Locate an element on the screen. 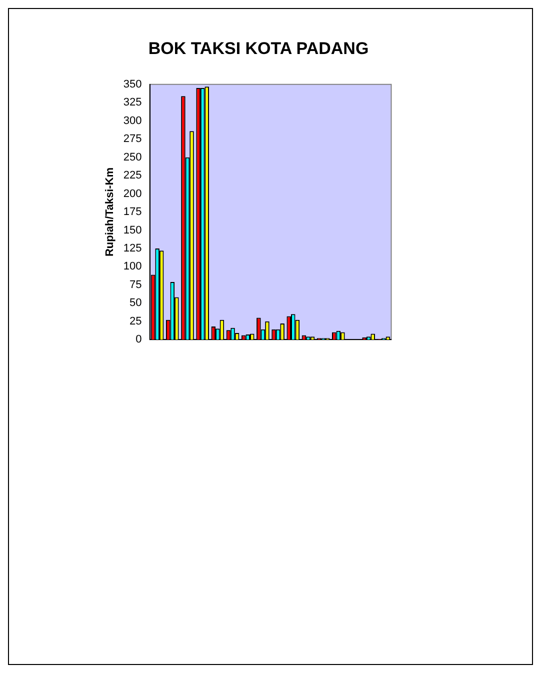  y-tick-label: 350 is located at coordinates (132, 84).